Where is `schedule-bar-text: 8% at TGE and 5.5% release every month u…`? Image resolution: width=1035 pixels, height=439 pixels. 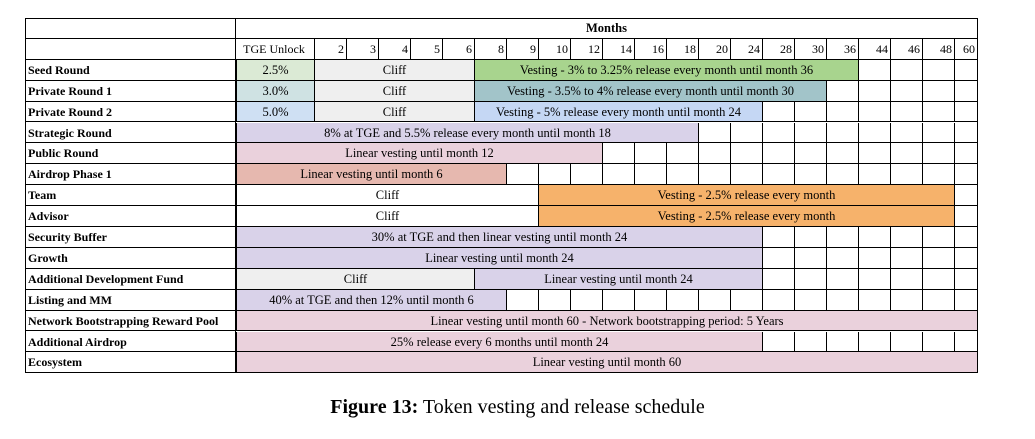 schedule-bar-text: 8% at TGE and 5.5% release every month u… is located at coordinates (467, 132).